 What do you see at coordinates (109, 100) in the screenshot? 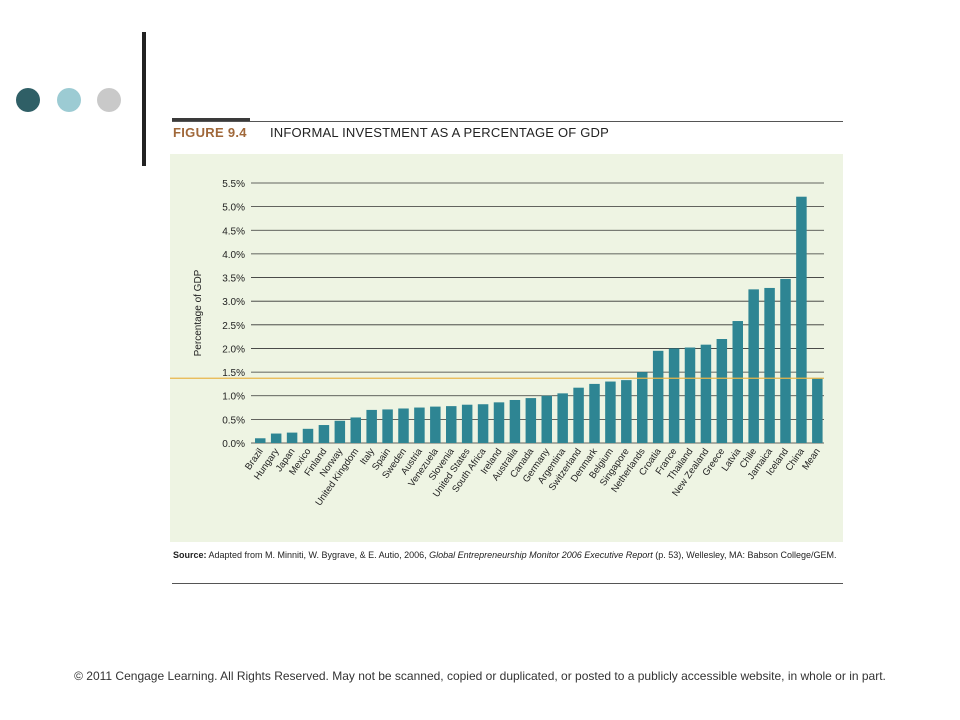
I see `decor-dot-gray` at bounding box center [109, 100].